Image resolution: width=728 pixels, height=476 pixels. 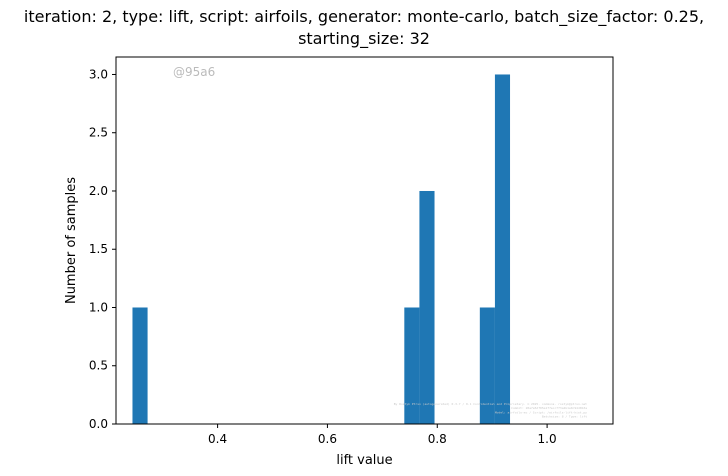 I want to click on y-axis-label: Number of samples, so click(x=71, y=240).